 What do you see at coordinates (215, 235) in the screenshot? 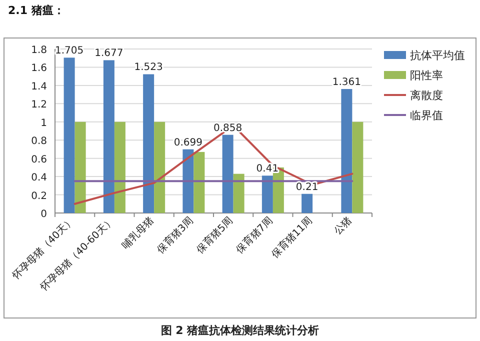
I see `x-tick-label: 保育猪5周` at bounding box center [215, 235].